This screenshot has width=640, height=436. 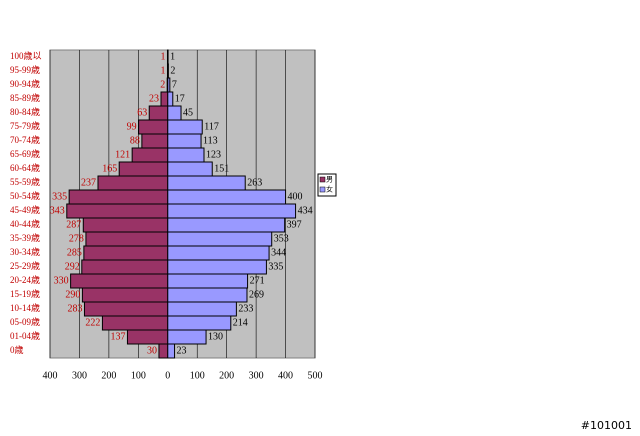 What do you see at coordinates (254, 182) in the screenshot?
I see `value-label: 263` at bounding box center [254, 182].